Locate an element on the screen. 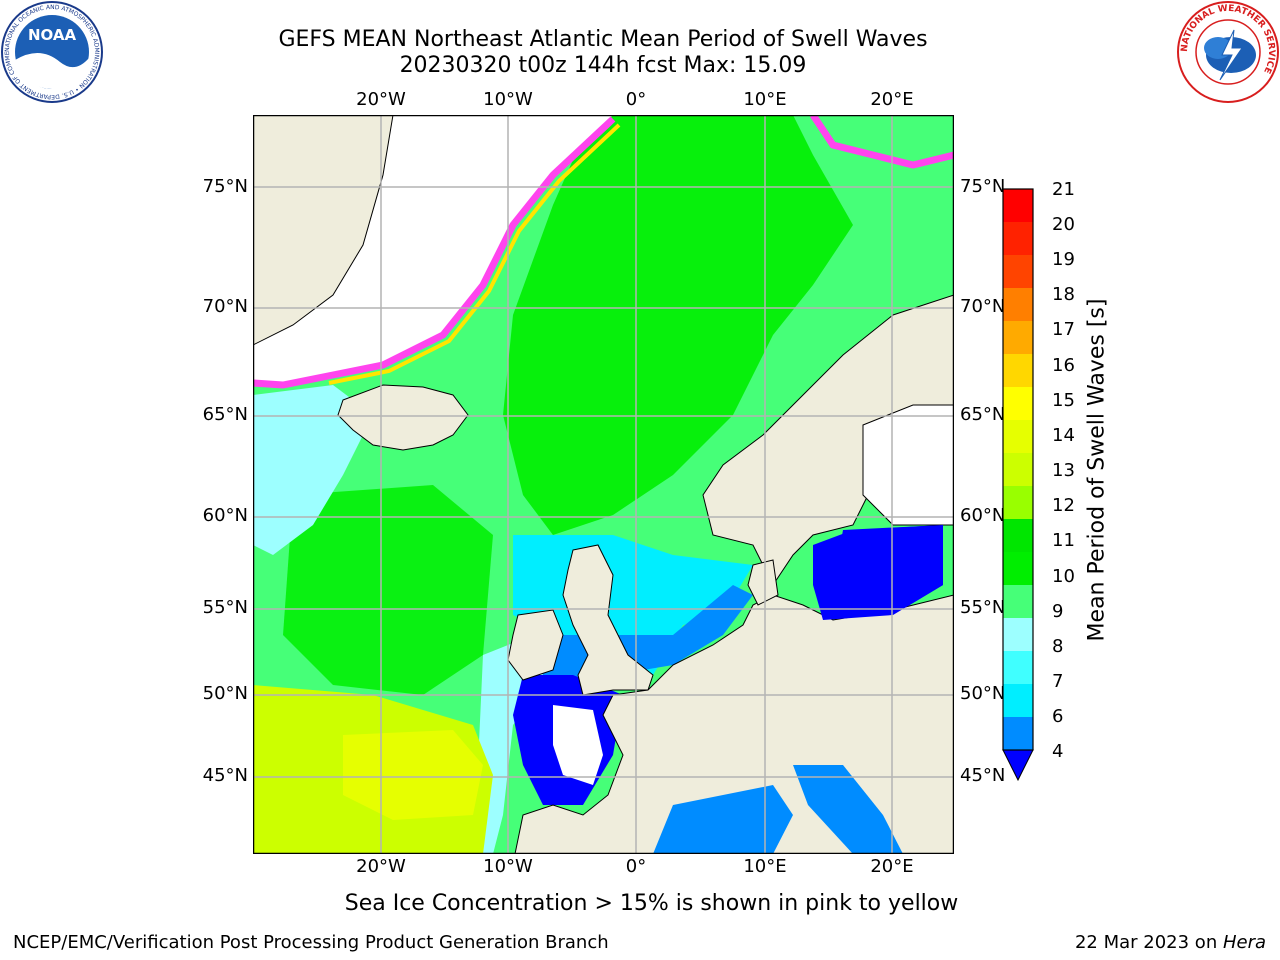  land-iceland is located at coordinates (403, 417).